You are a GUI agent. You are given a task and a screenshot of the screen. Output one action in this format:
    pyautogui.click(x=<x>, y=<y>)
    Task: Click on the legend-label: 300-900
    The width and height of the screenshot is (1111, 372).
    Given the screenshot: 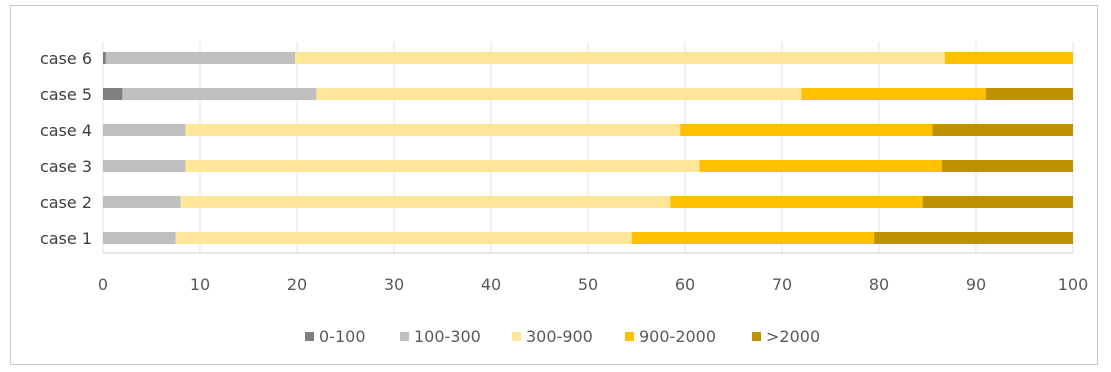 What is the action you would take?
    pyautogui.click(x=559, y=336)
    